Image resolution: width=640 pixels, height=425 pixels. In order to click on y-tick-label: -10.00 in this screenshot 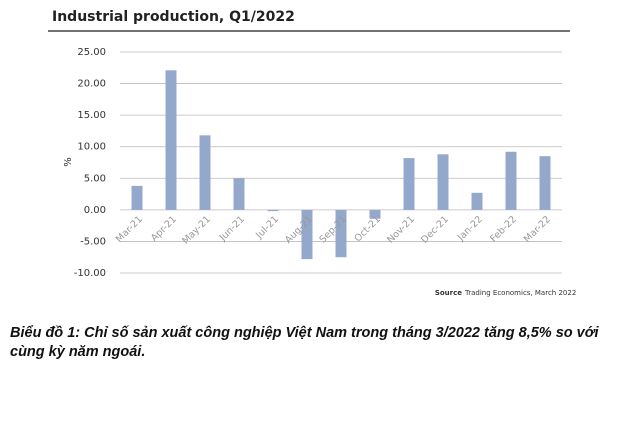, I will do `click(90, 273)`.